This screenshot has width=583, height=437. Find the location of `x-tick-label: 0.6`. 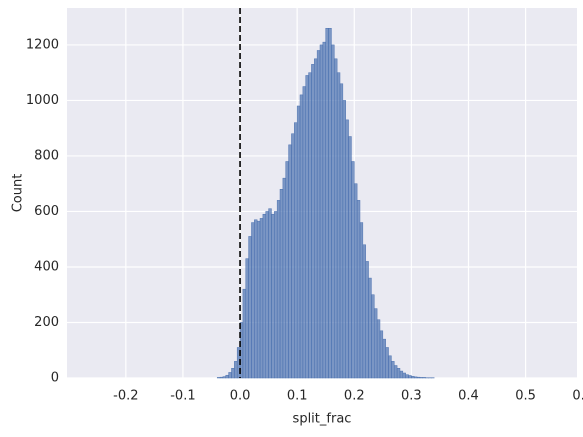

x-tick-label: 0.6 is located at coordinates (577, 396).